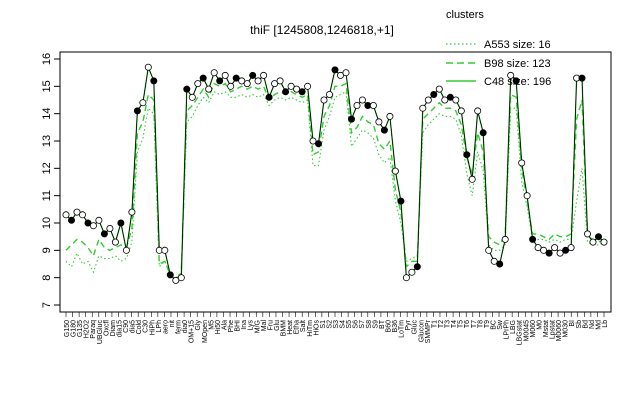 This screenshot has width=640, height=400. What do you see at coordinates (395, 326) in the screenshot?
I see `x-tick-label: B36` at bounding box center [395, 326].